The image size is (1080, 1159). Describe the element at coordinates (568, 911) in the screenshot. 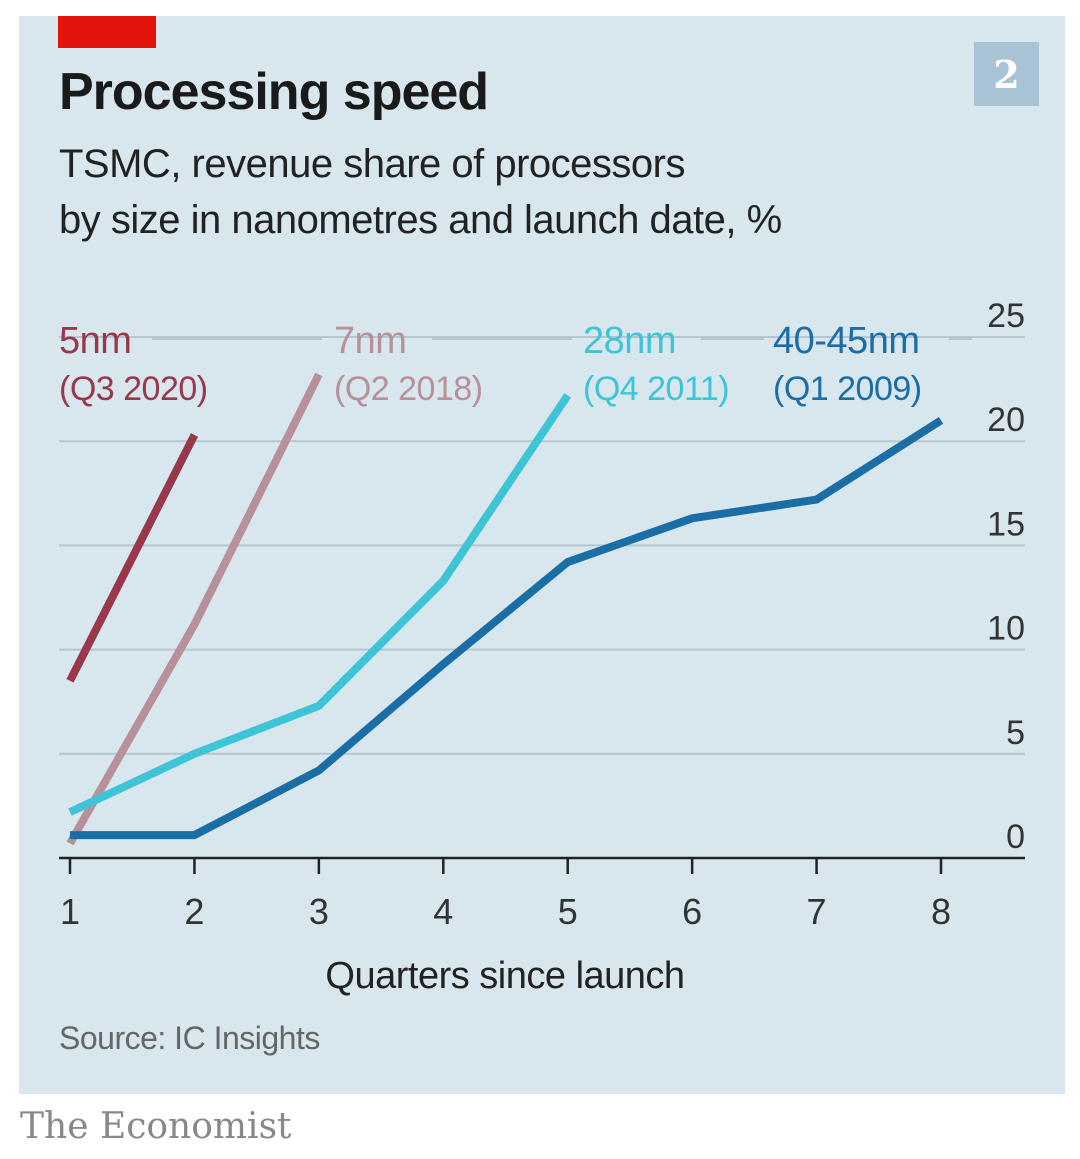

I see `x-tick-label: 5` at that location.